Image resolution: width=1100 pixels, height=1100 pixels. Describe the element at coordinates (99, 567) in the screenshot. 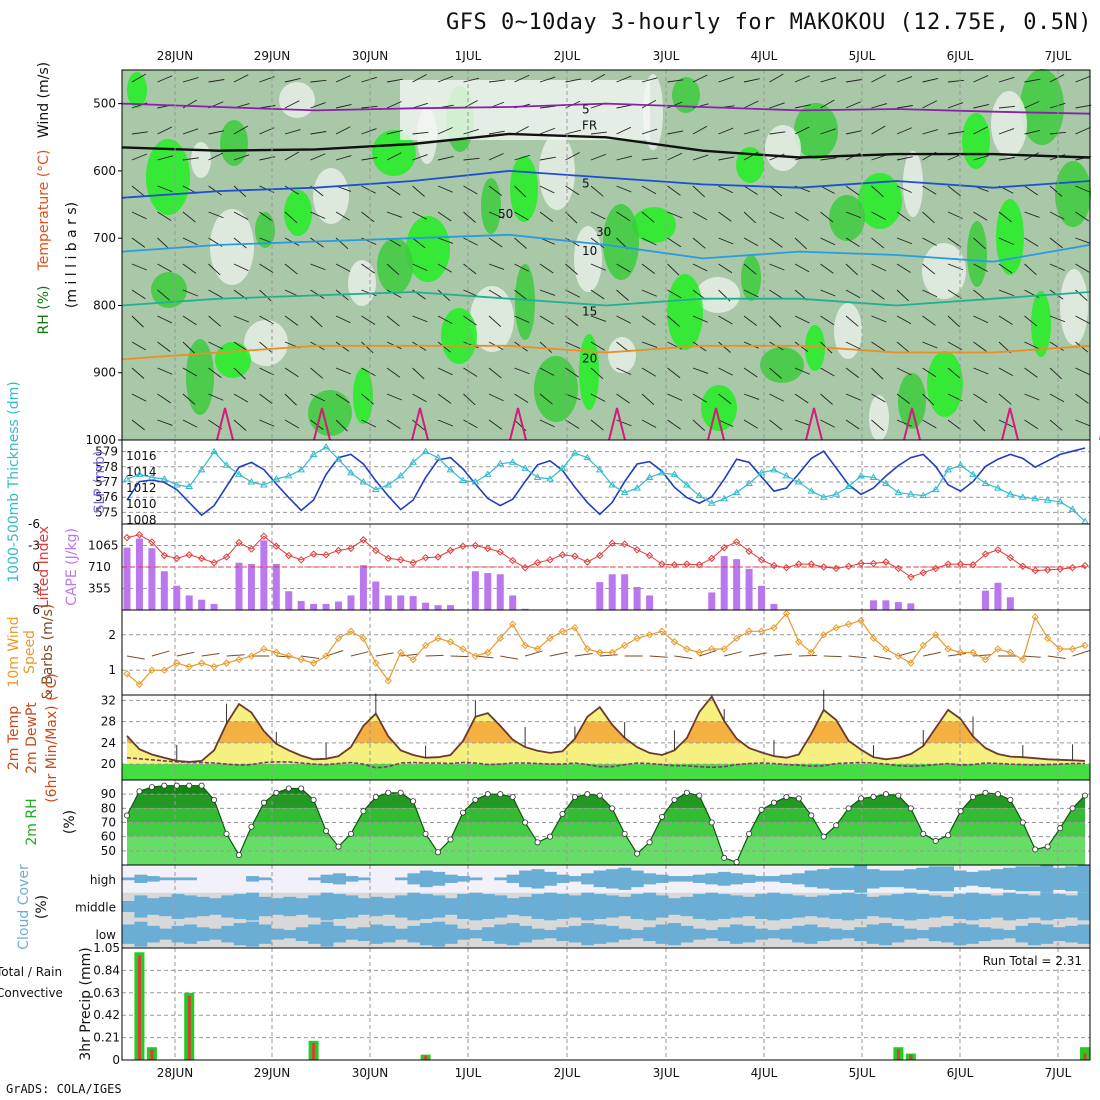

I see `cape-tick-label: 710` at that location.